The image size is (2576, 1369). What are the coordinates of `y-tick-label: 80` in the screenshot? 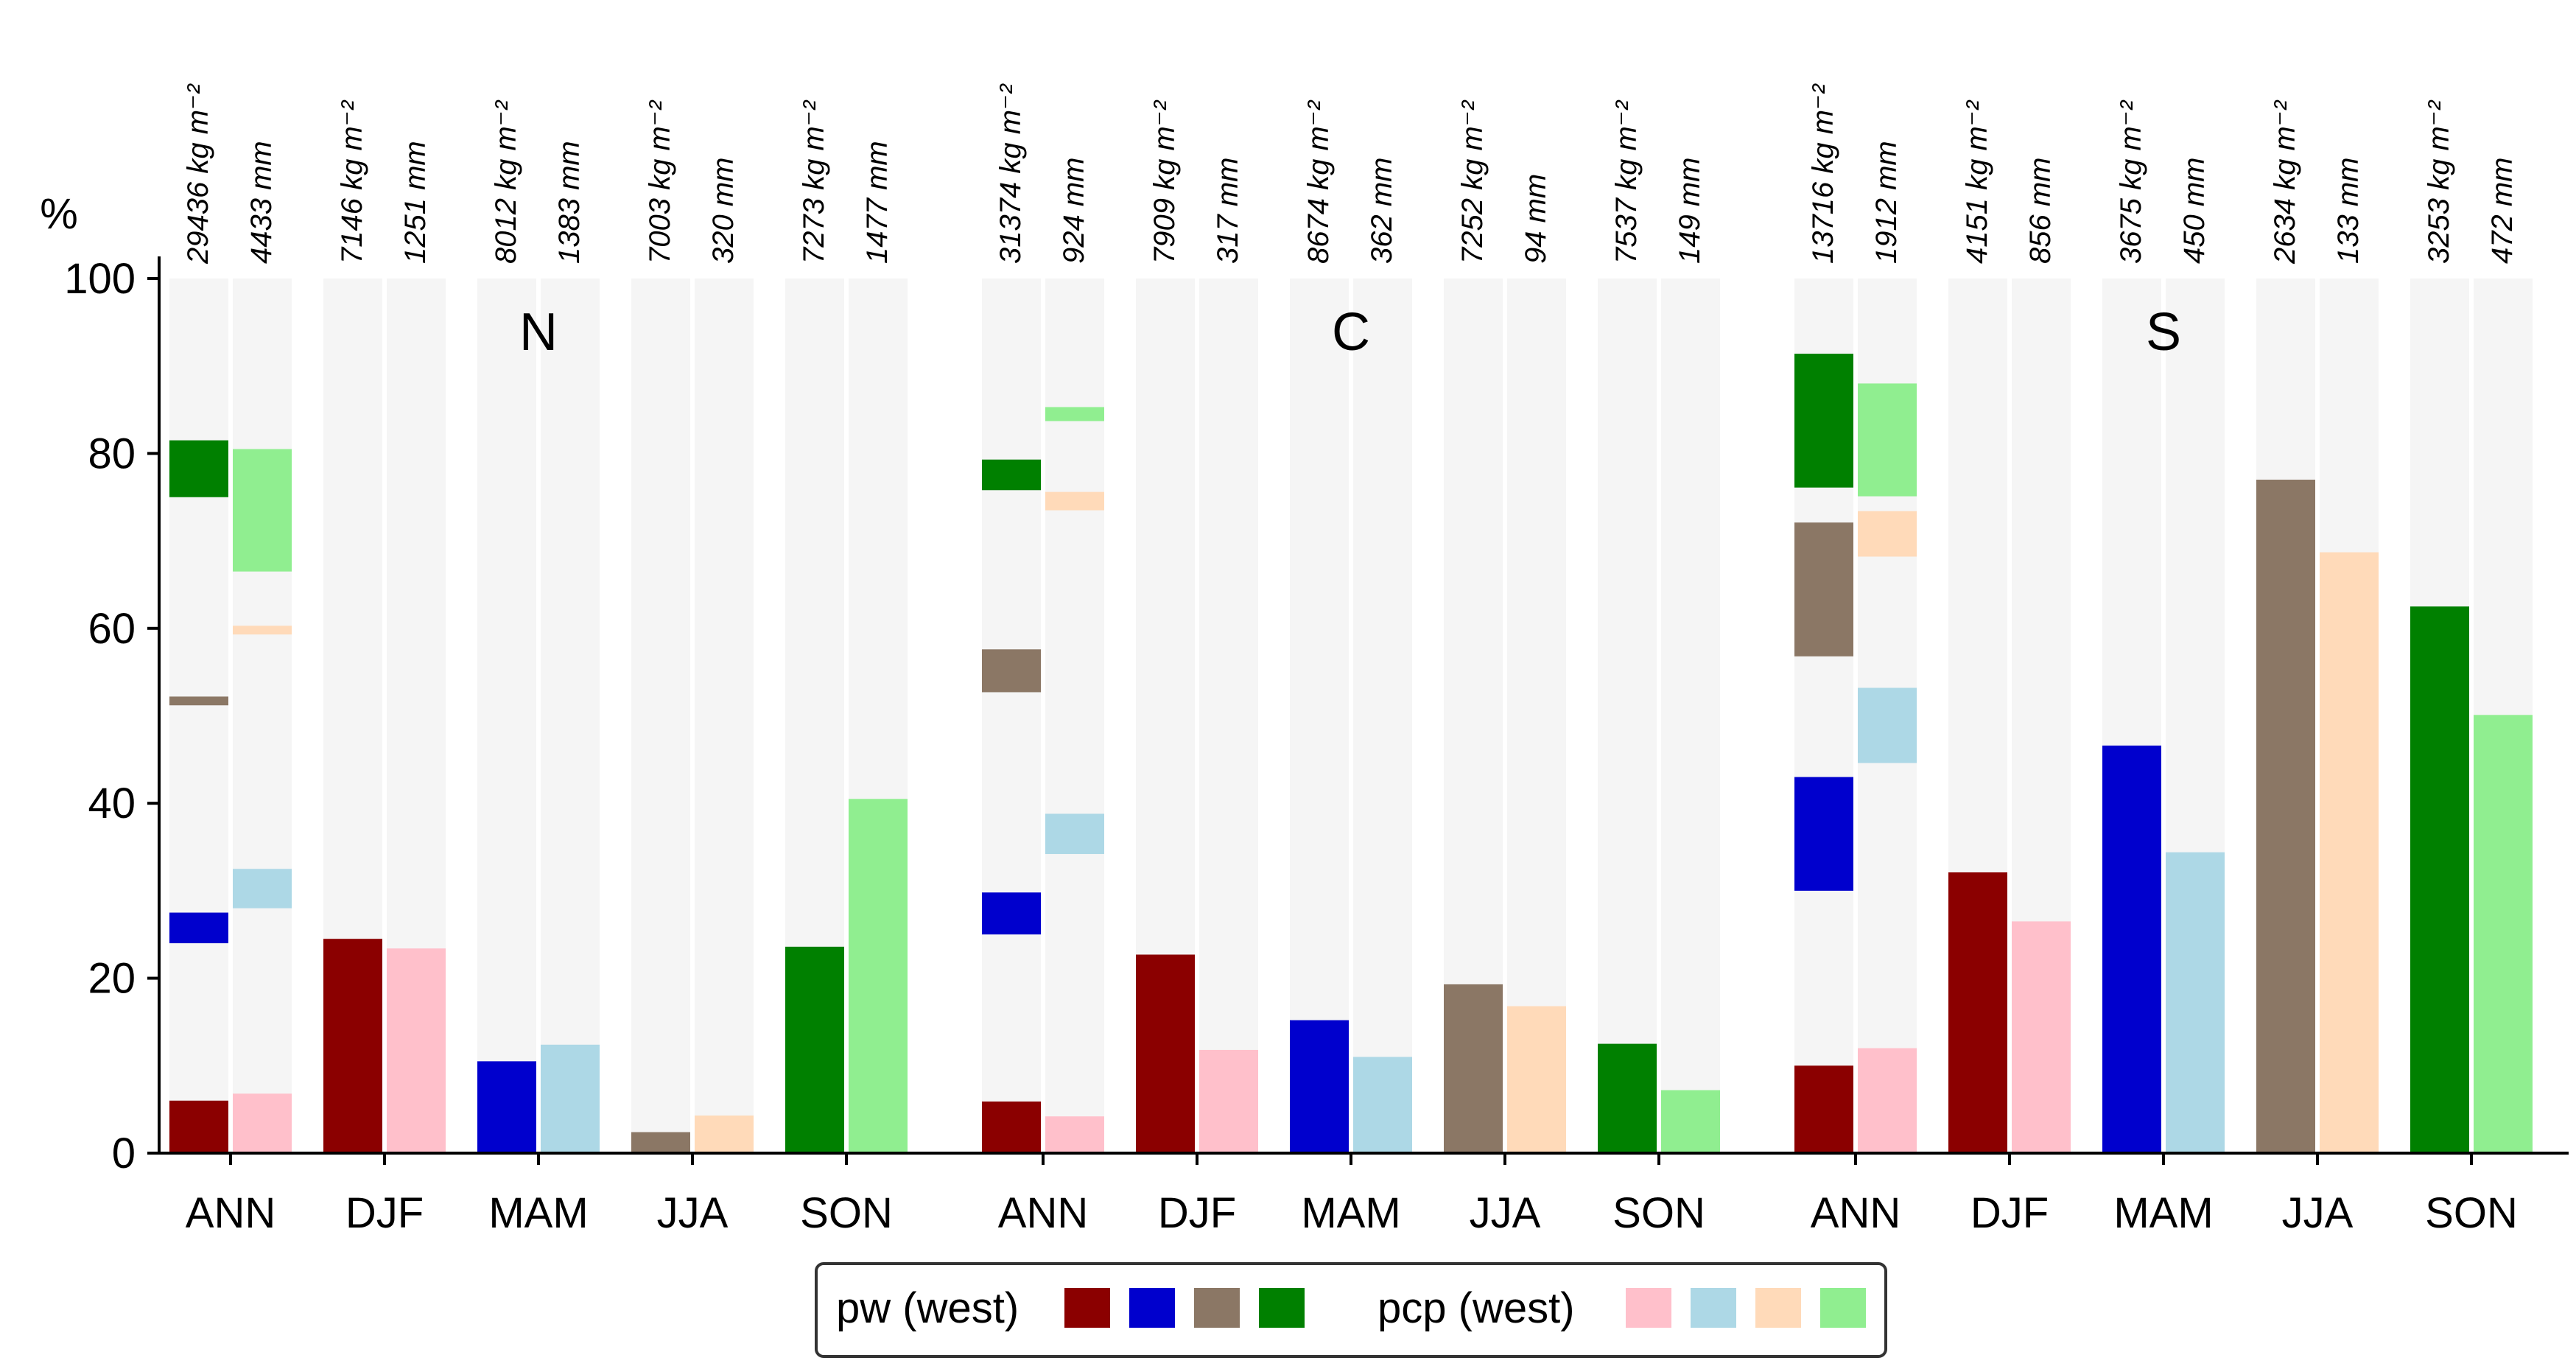 It's located at (112, 453).